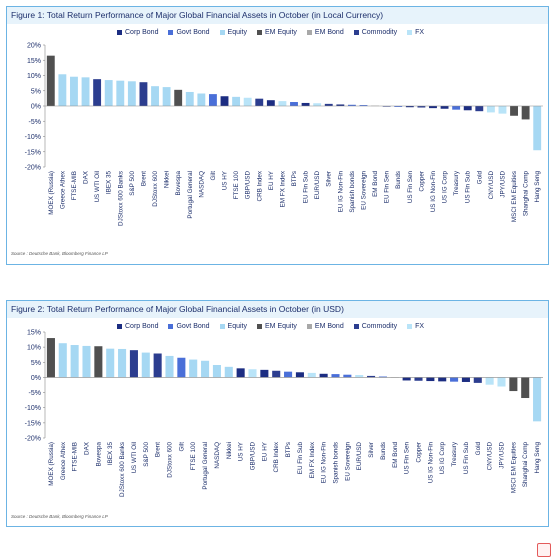  What do you see at coordinates (36, 91) in the screenshot?
I see `y-tick-label: 5%` at bounding box center [36, 91].